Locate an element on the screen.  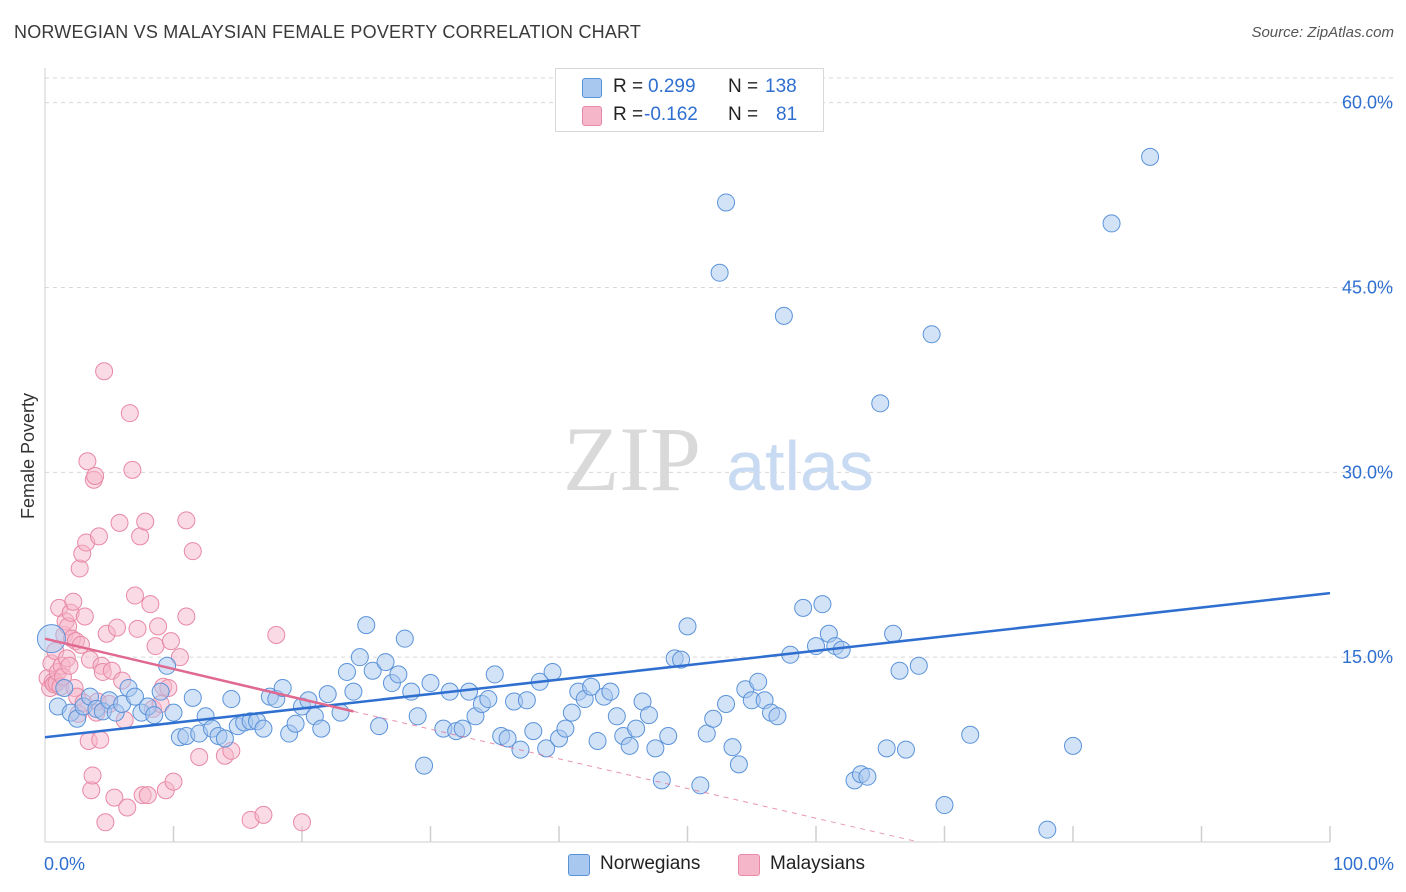
y-tick-labels: 15.0% 30.0% 45.0% 60.0% is located at coordinates (1367, 380).